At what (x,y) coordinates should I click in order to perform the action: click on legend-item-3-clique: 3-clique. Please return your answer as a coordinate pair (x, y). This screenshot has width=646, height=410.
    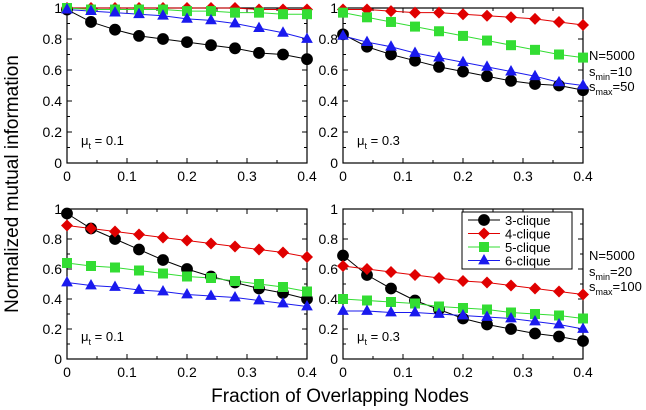
    Looking at the image, I should click on (509, 220).